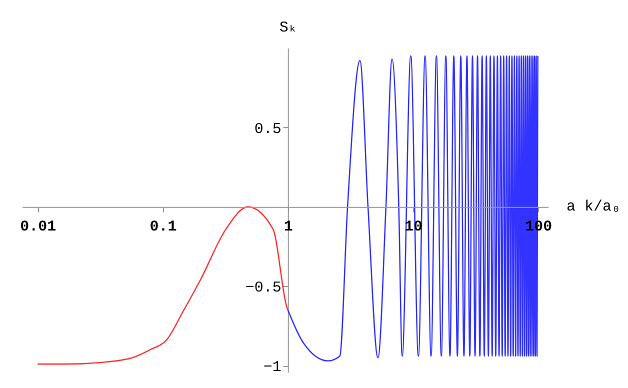  I want to click on y-tick-label: −1, so click(272, 367).